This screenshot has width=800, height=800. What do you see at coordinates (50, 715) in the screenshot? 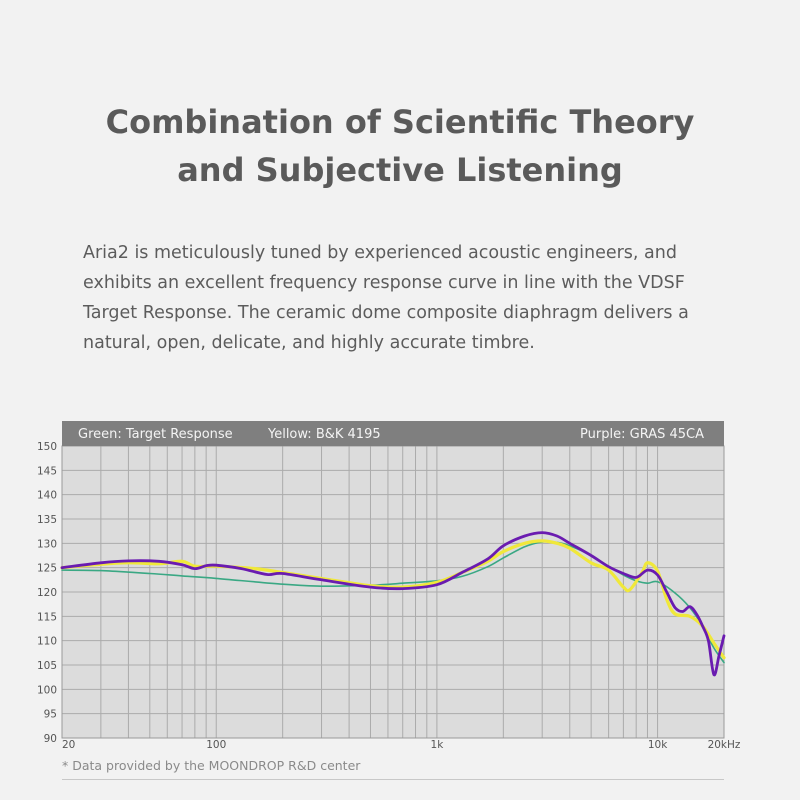
I see `y-tick-label: 95` at bounding box center [50, 715].